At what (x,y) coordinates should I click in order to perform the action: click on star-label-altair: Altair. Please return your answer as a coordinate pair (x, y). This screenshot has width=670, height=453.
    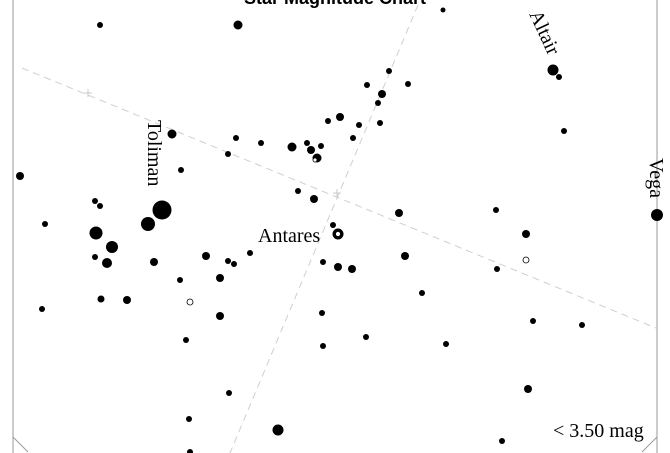
    Looking at the image, I should click on (544, 33).